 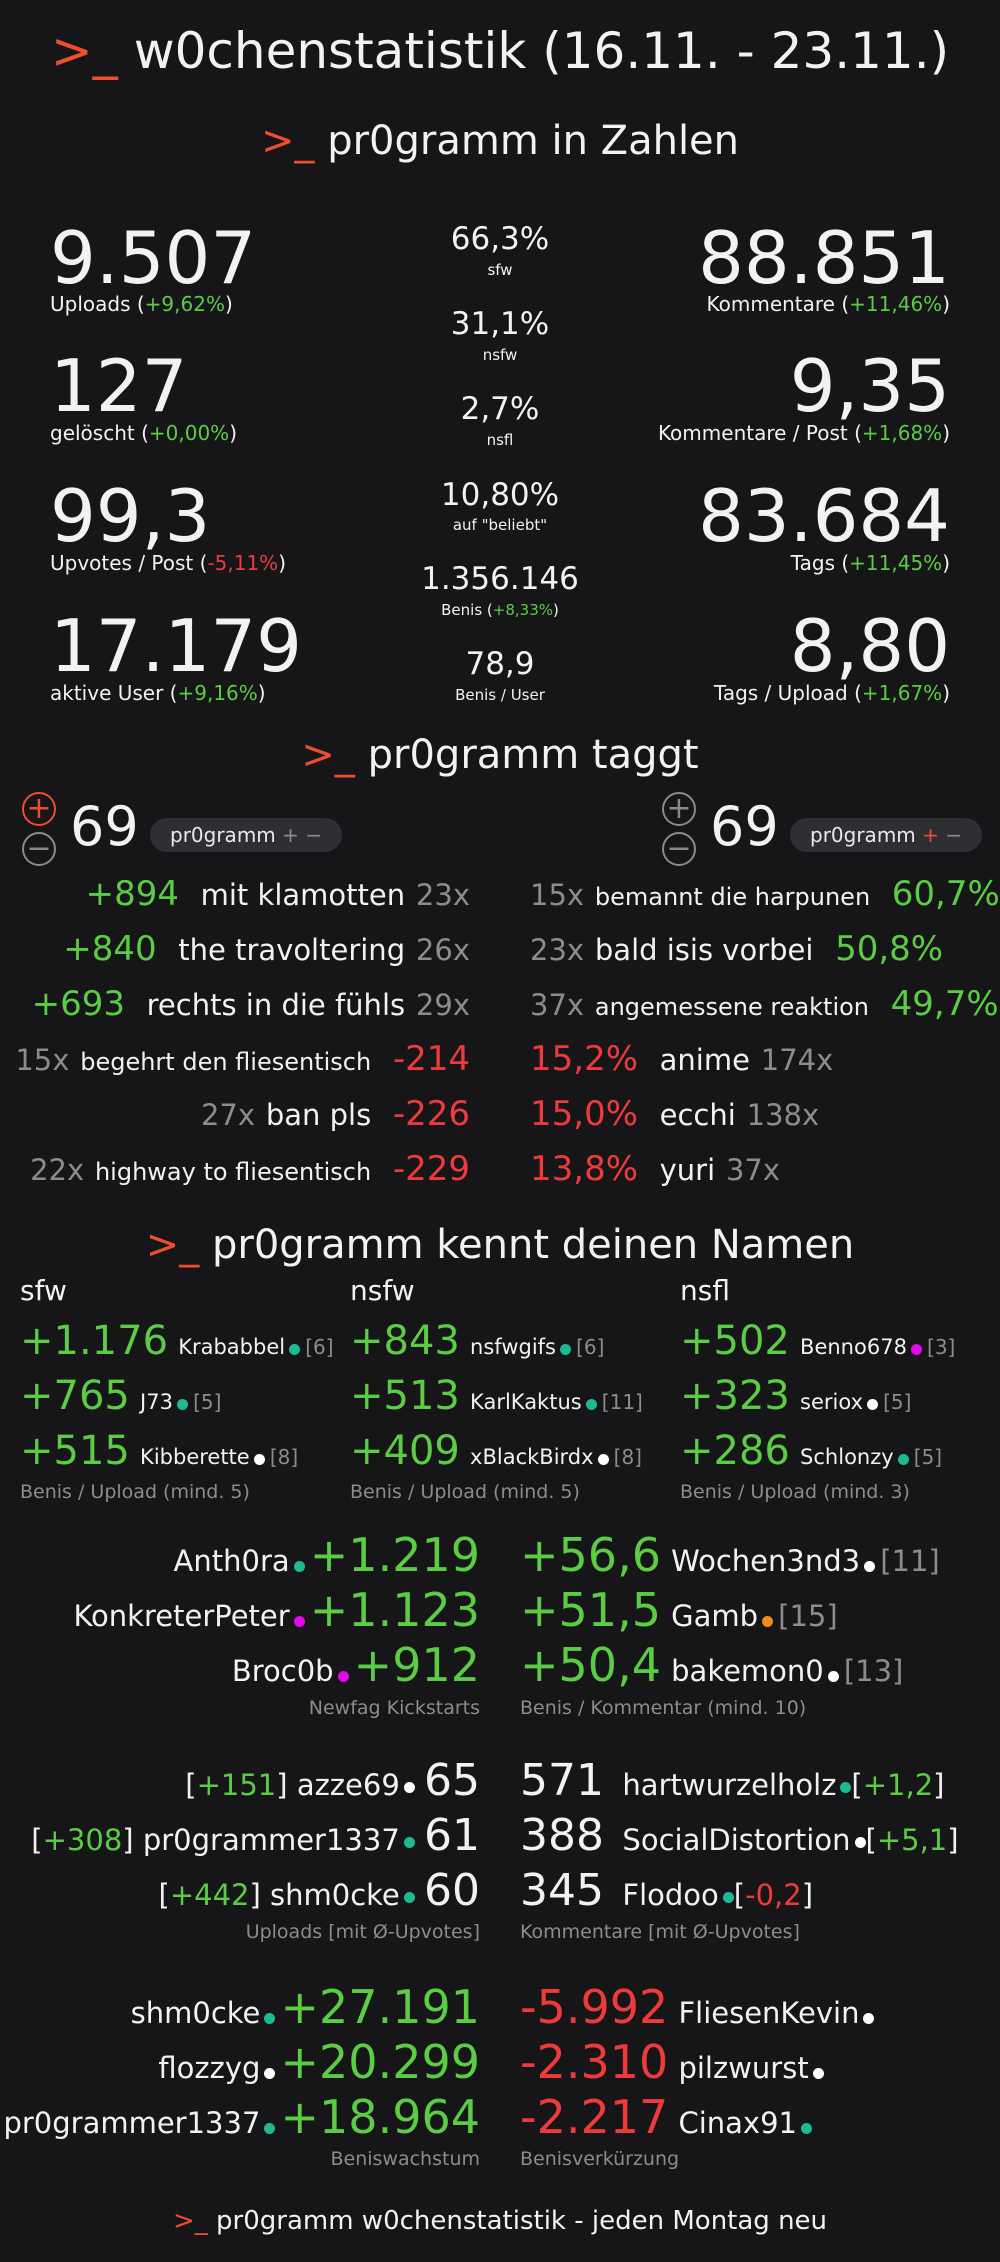 I want to click on user-row: -5.992 FliesenKevin, so click(x=697, y=2007).